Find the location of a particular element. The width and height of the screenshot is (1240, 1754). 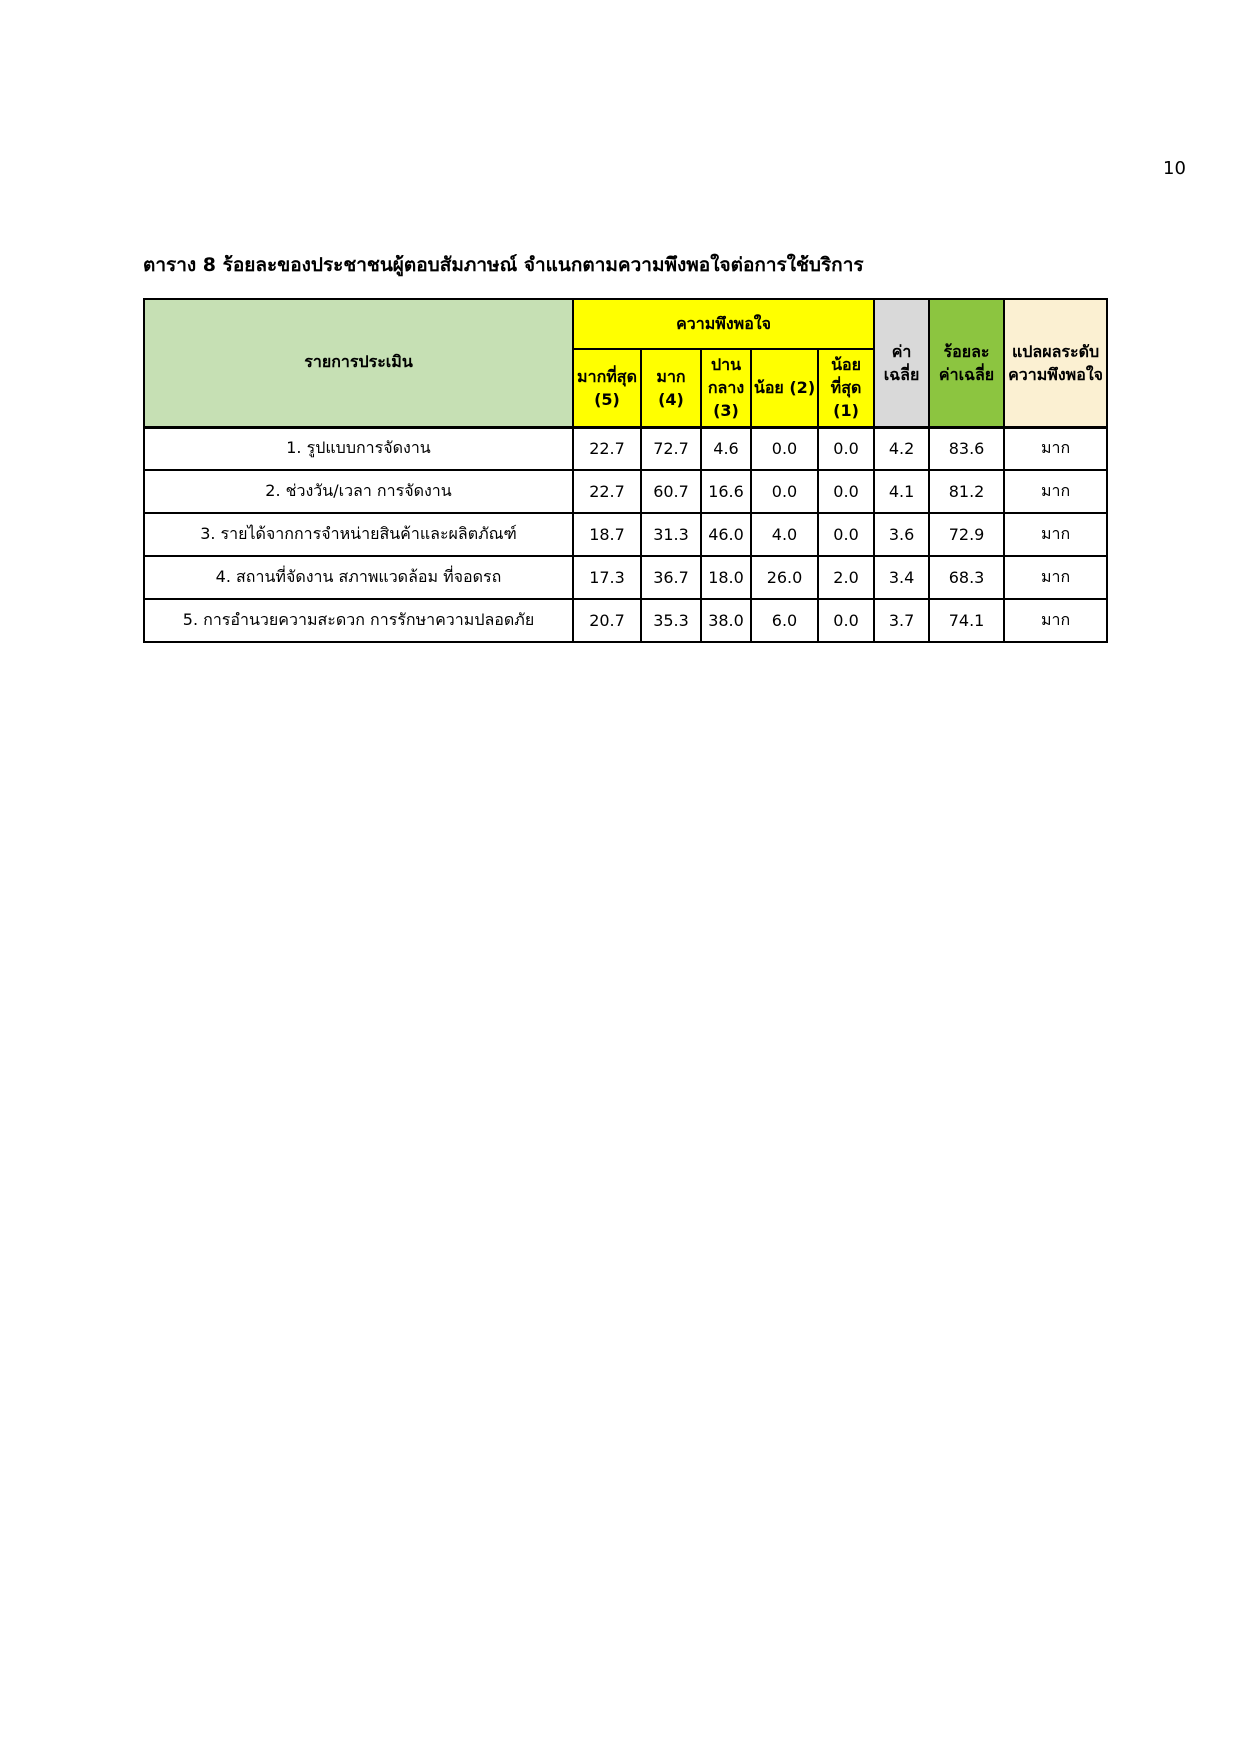

row-item-label: 3. รายได้จากการจำหน่ายสินค้าและผลิตภัณฑ์ is located at coordinates (358, 534).